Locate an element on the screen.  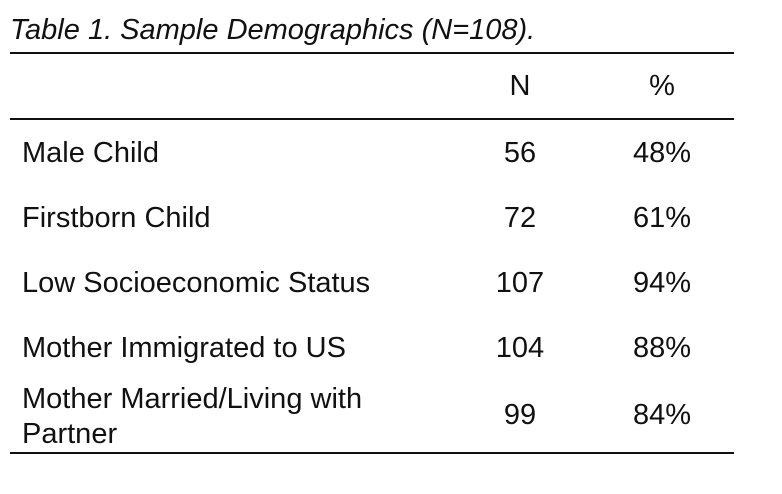
row-percent: 94% is located at coordinates (662, 283).